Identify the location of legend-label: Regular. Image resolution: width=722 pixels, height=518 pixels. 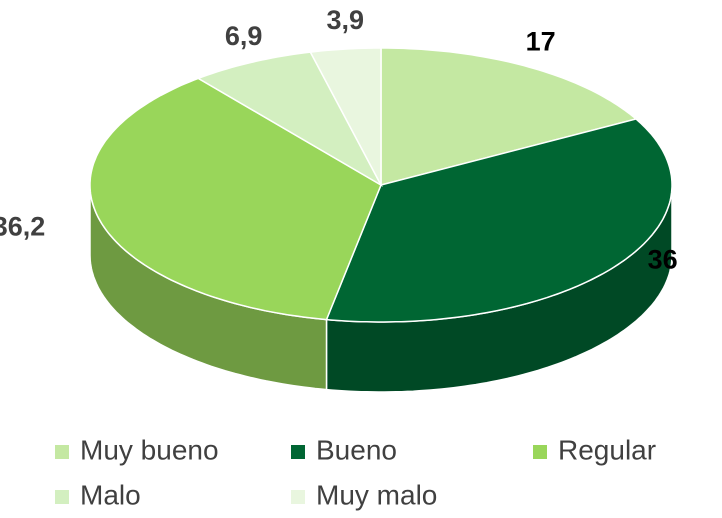
(607, 449).